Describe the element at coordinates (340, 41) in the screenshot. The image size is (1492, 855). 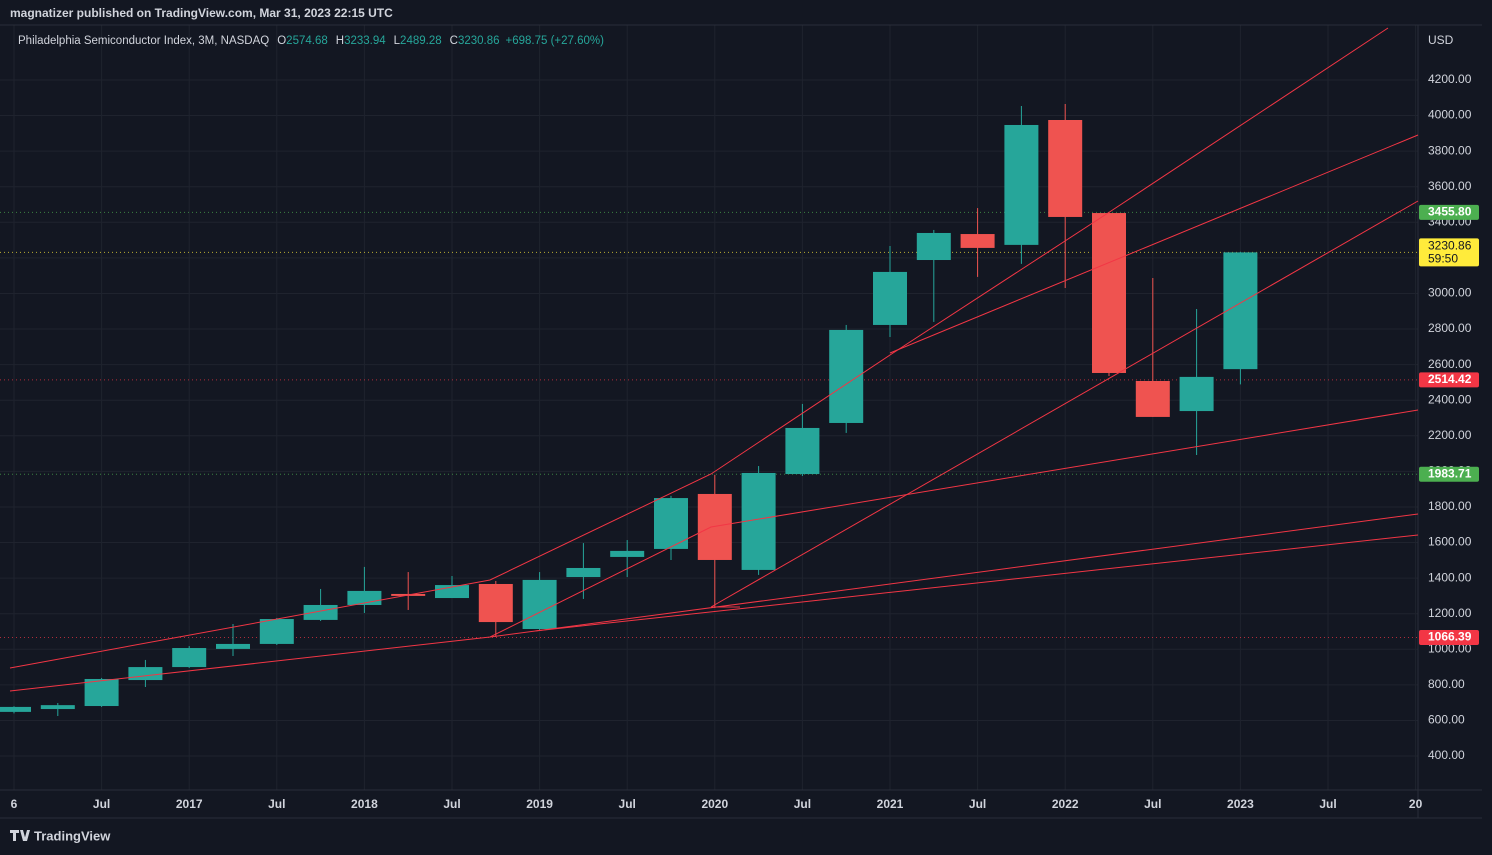
I see `ohlc-label: H` at that location.